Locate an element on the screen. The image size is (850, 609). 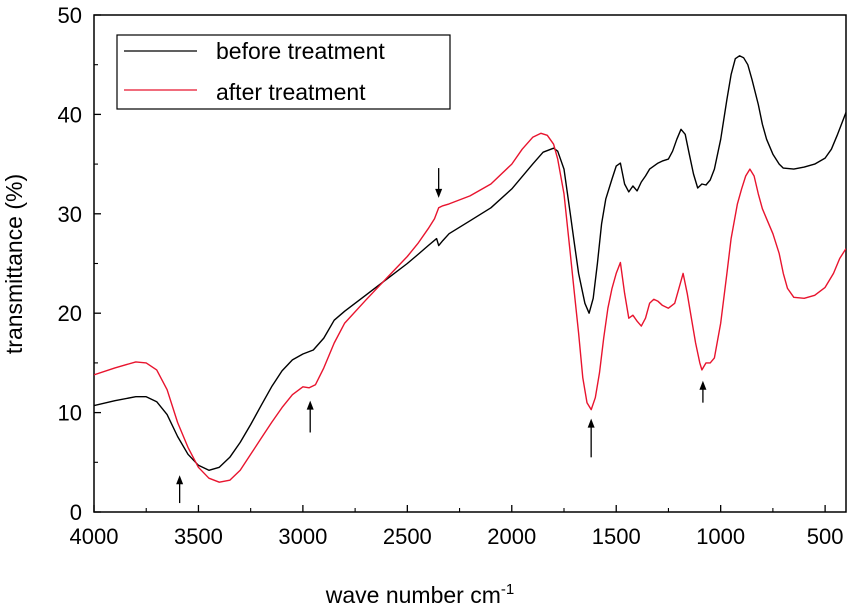
x-axis-label-text: wave number cm is located at coordinates (413, 595).